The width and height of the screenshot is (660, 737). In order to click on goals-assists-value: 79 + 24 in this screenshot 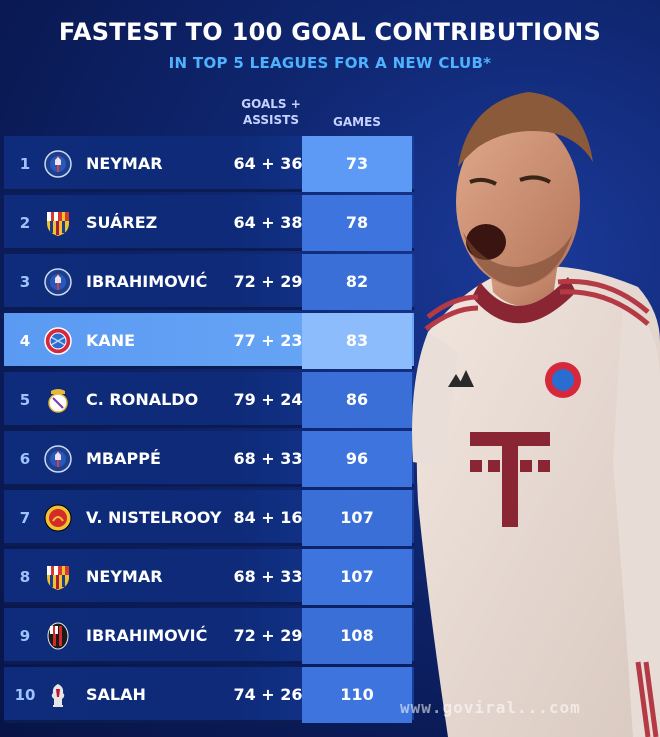, I will do `click(268, 399)`.